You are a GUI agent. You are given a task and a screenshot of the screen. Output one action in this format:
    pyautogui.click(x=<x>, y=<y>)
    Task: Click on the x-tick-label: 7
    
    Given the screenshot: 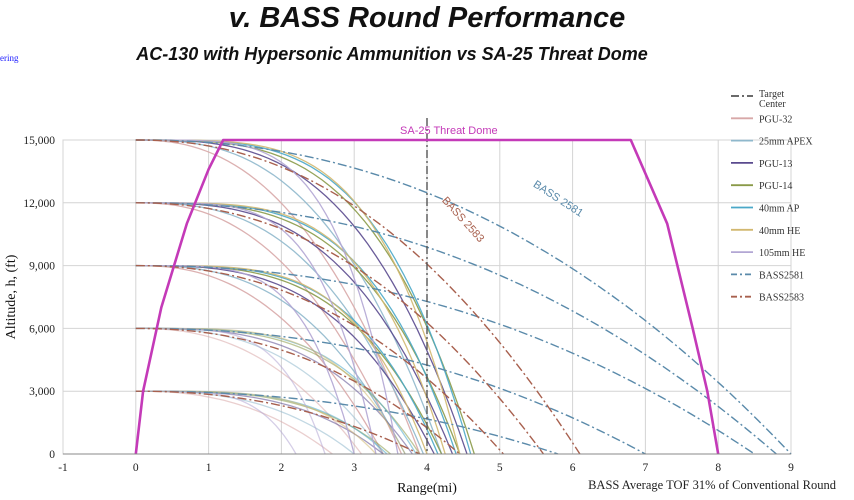 What is the action you would take?
    pyautogui.click(x=646, y=468)
    